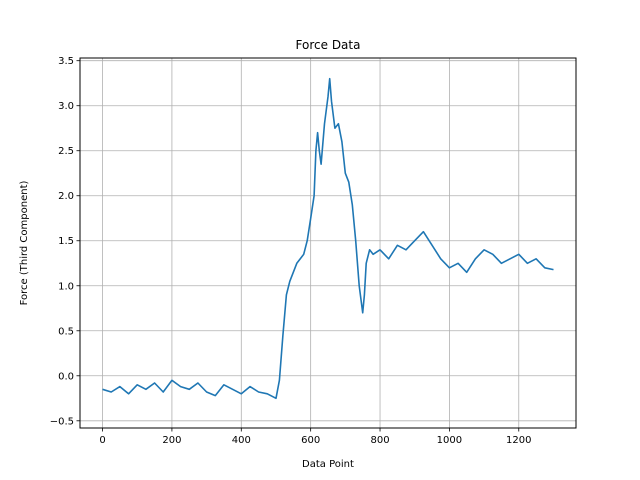 The width and height of the screenshot is (640, 480). Describe the element at coordinates (379, 440) in the screenshot. I see `x-tick-label: 800` at that location.